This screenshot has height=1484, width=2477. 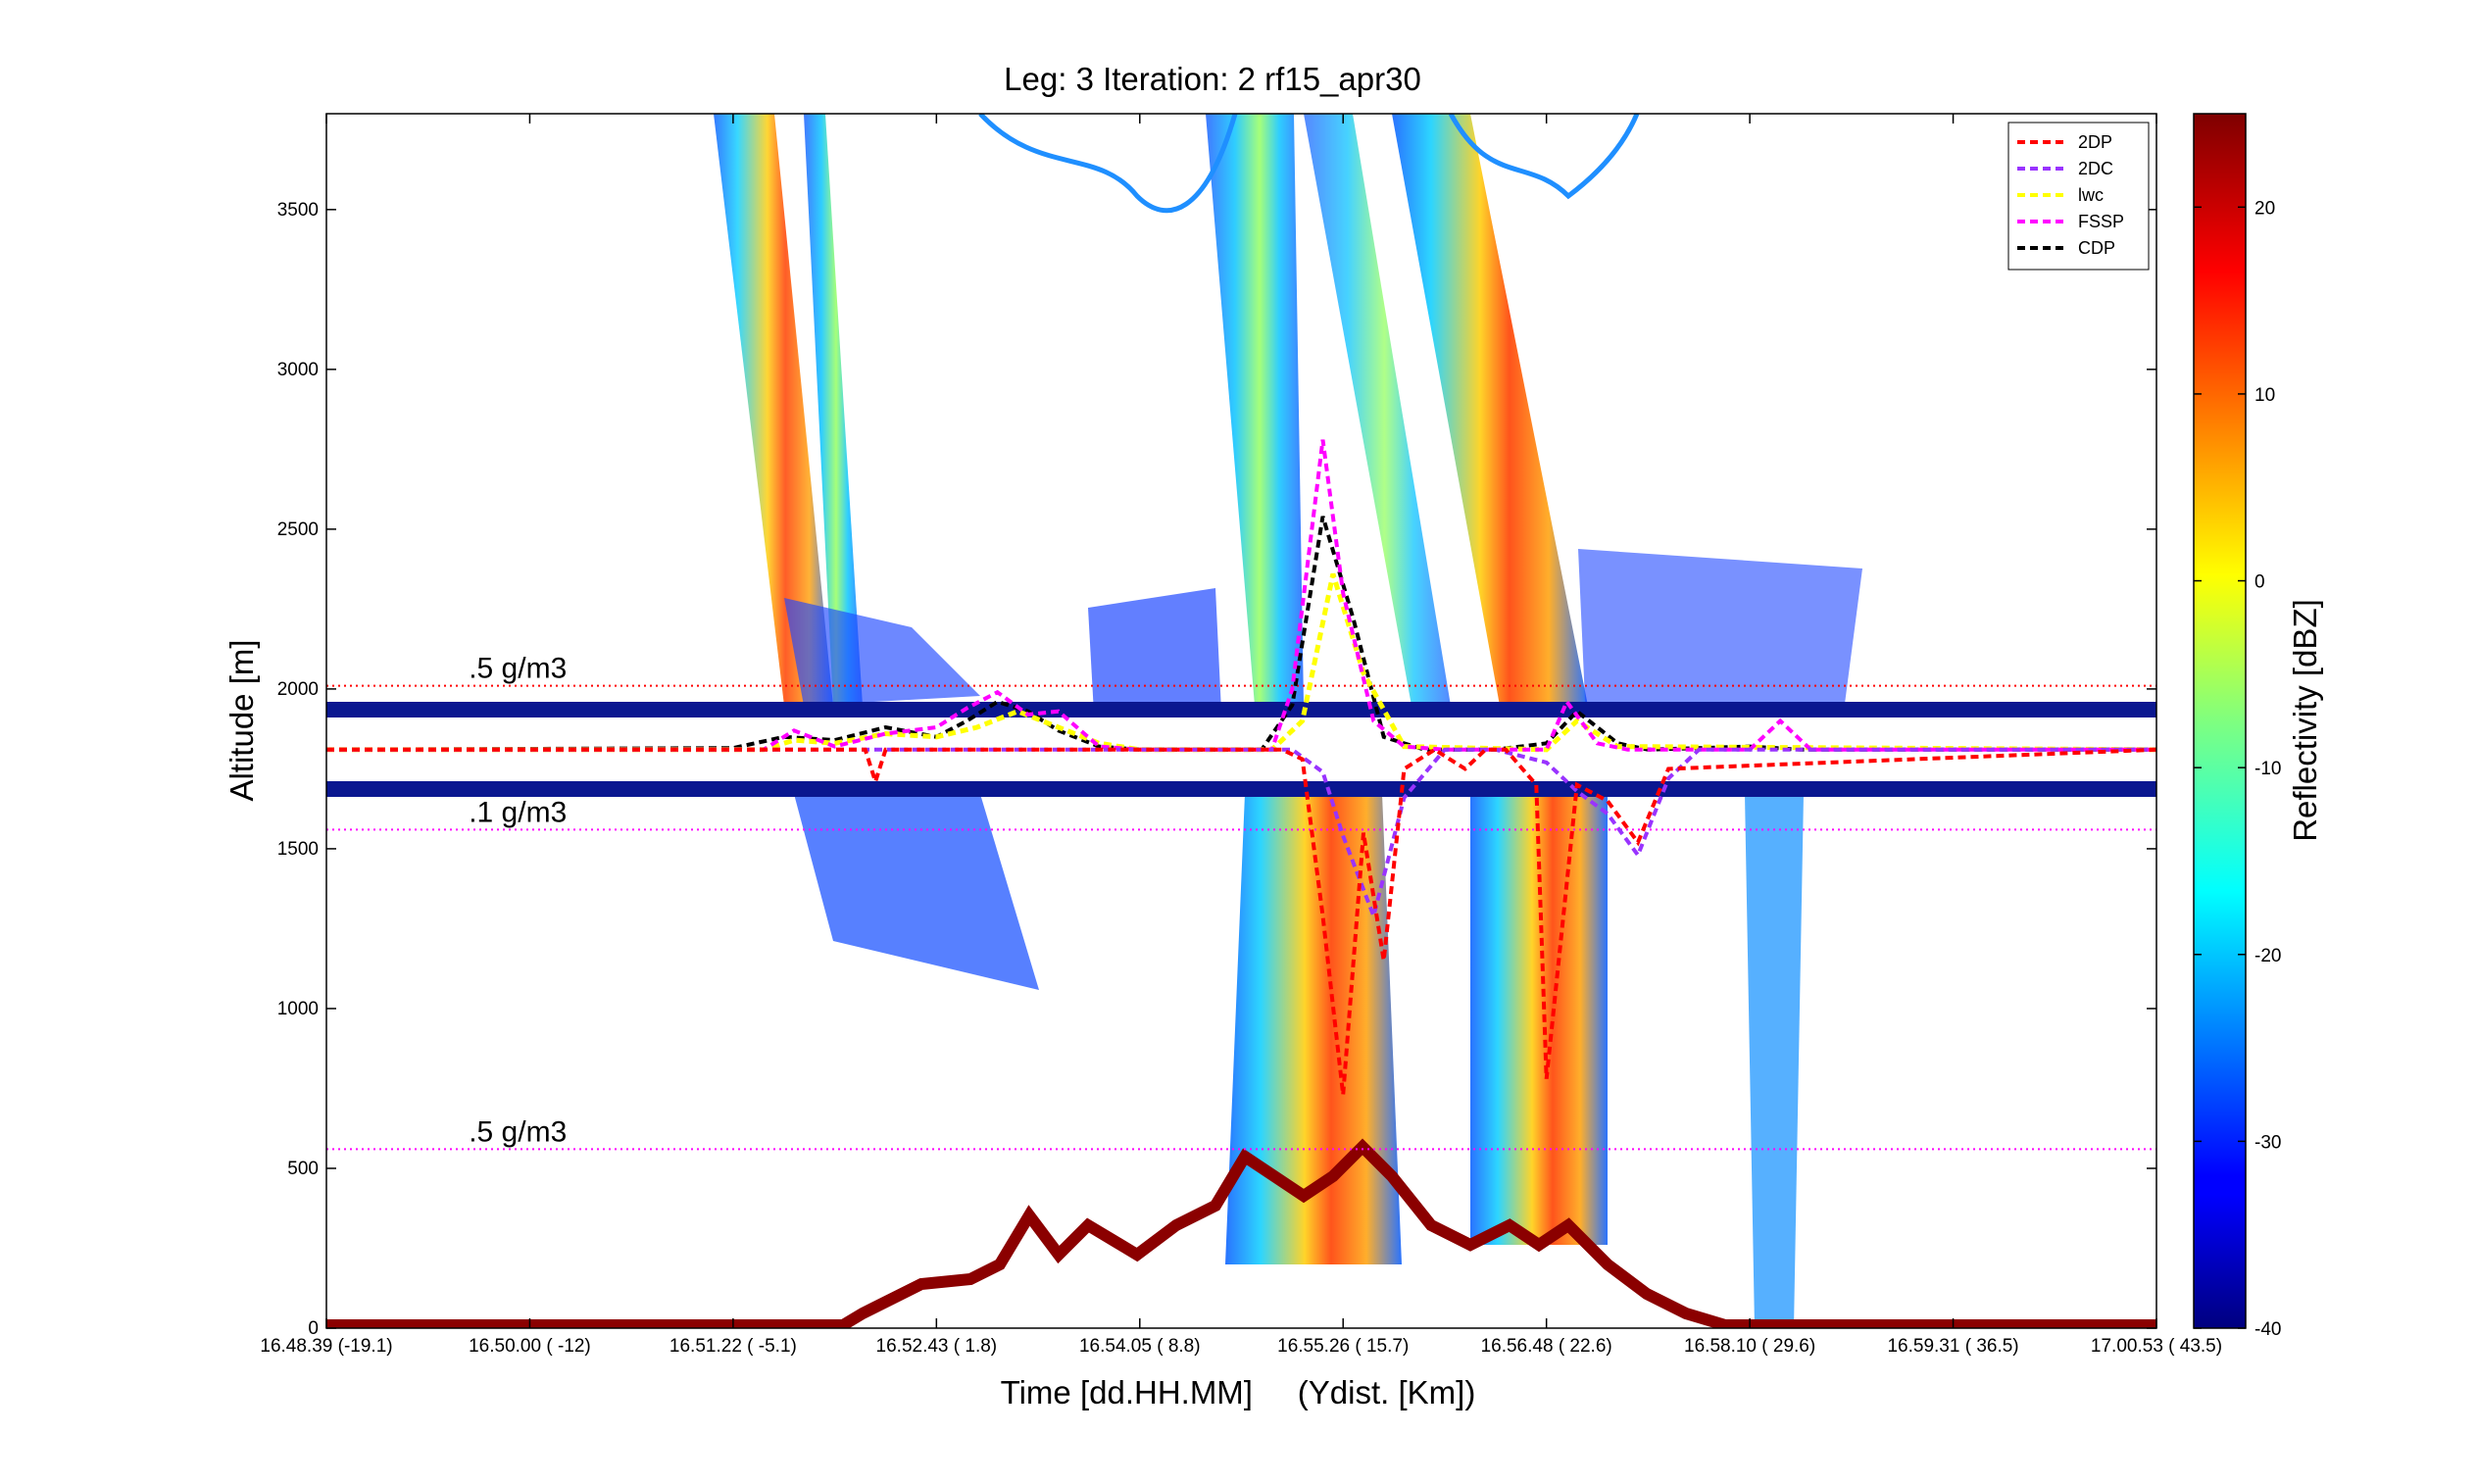 I want to click on x-axis-label: Time [dd.HH.MM] (Ydist. [Km]), so click(x=1238, y=1392).